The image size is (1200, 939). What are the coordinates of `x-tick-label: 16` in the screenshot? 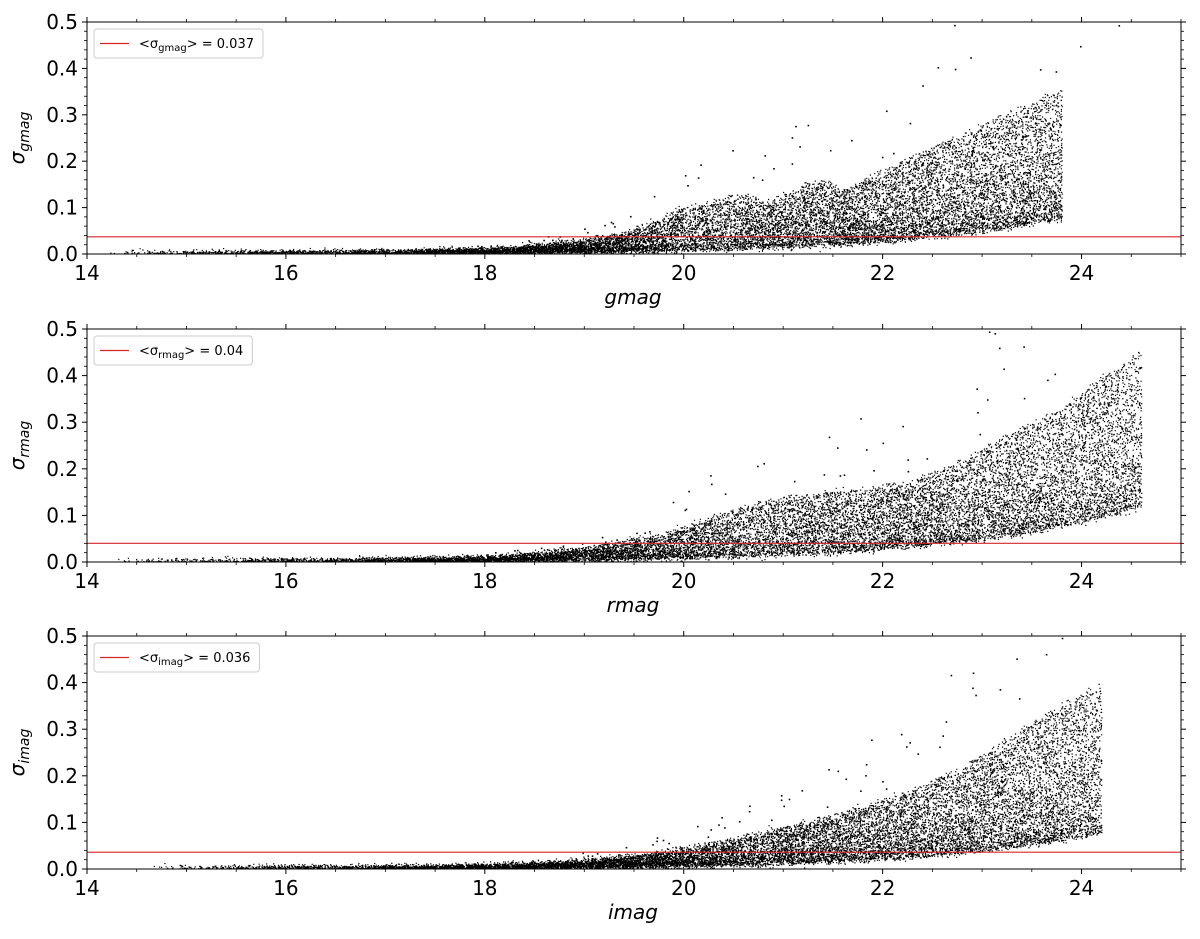 It's located at (285, 888).